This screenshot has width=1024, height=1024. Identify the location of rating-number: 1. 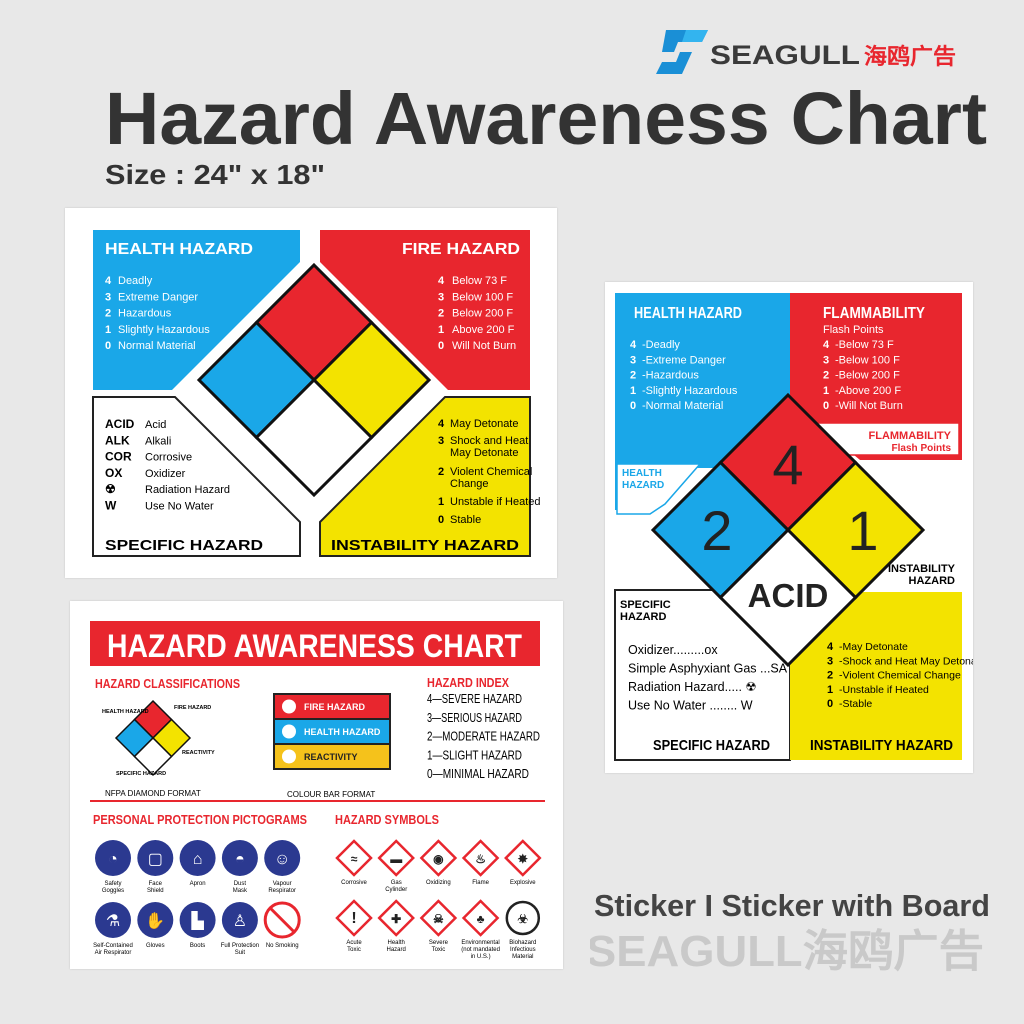
(830, 690).